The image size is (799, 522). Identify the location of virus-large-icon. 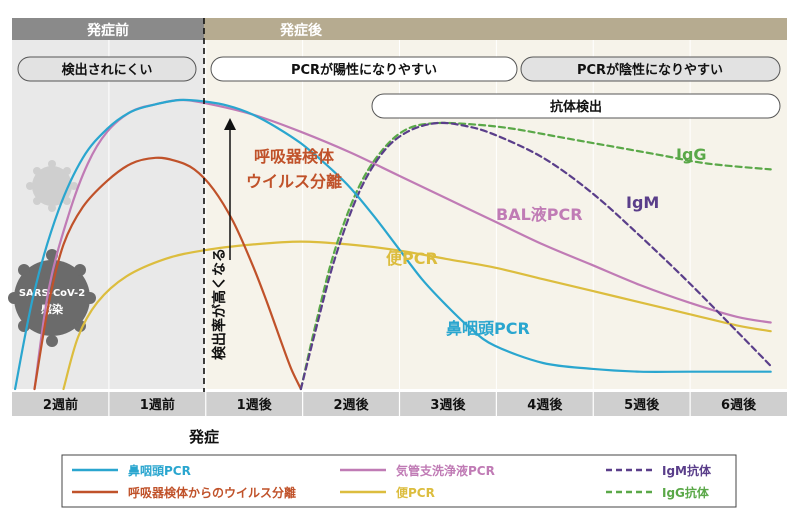
(52, 298).